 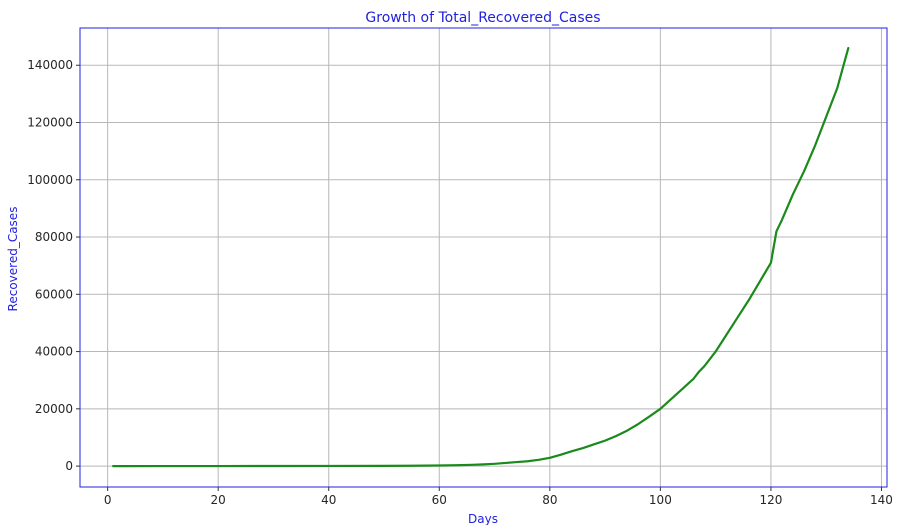 I want to click on chart-title: Growth of Total_Recovered_Cases, so click(x=482, y=18).